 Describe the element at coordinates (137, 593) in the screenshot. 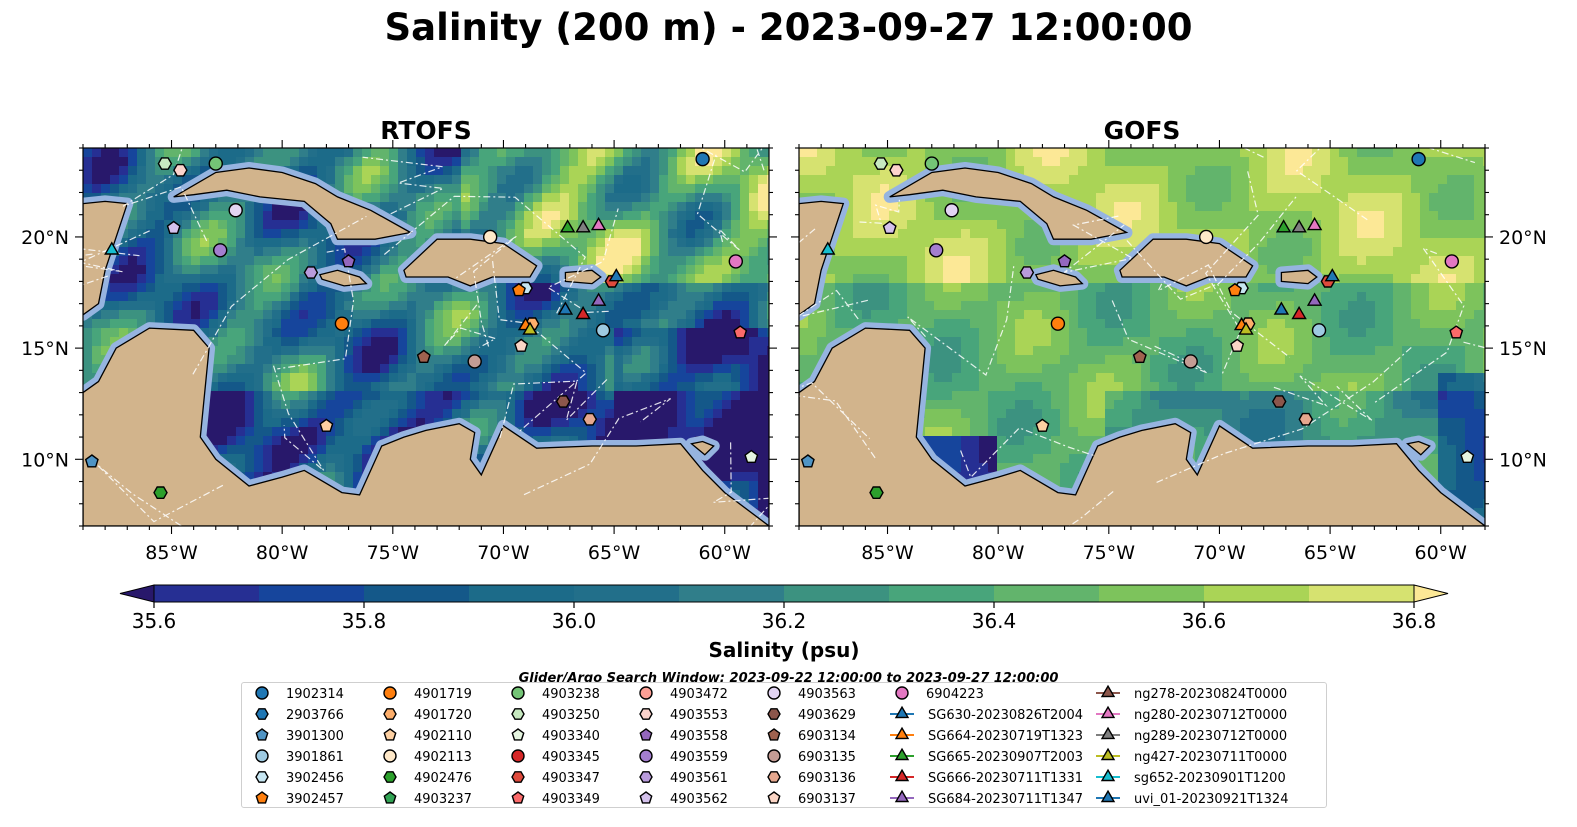

I see `colorbar-min-extend` at that location.